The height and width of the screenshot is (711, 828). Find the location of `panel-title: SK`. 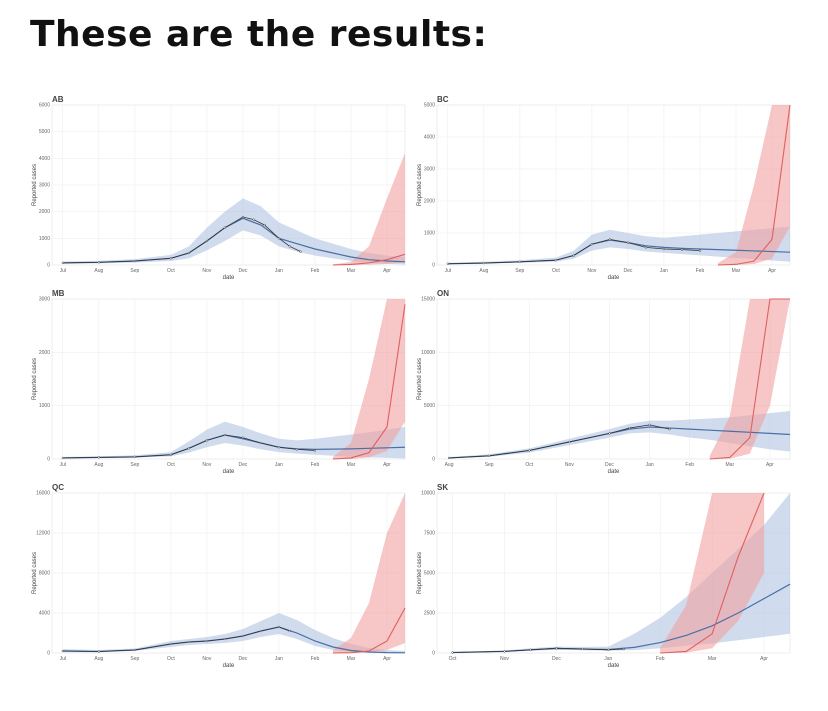

panel-title: SK is located at coordinates (442, 487).